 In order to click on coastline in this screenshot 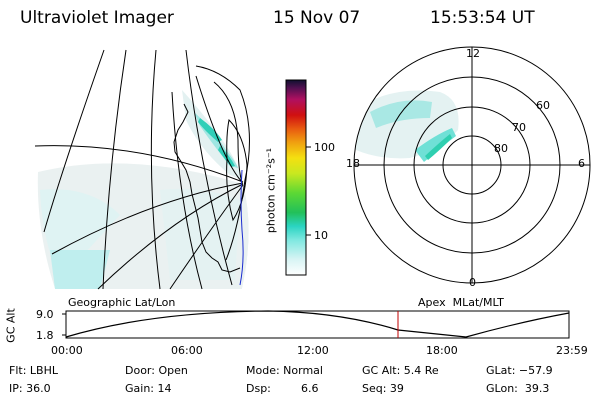, I will do `click(207, 188)`.